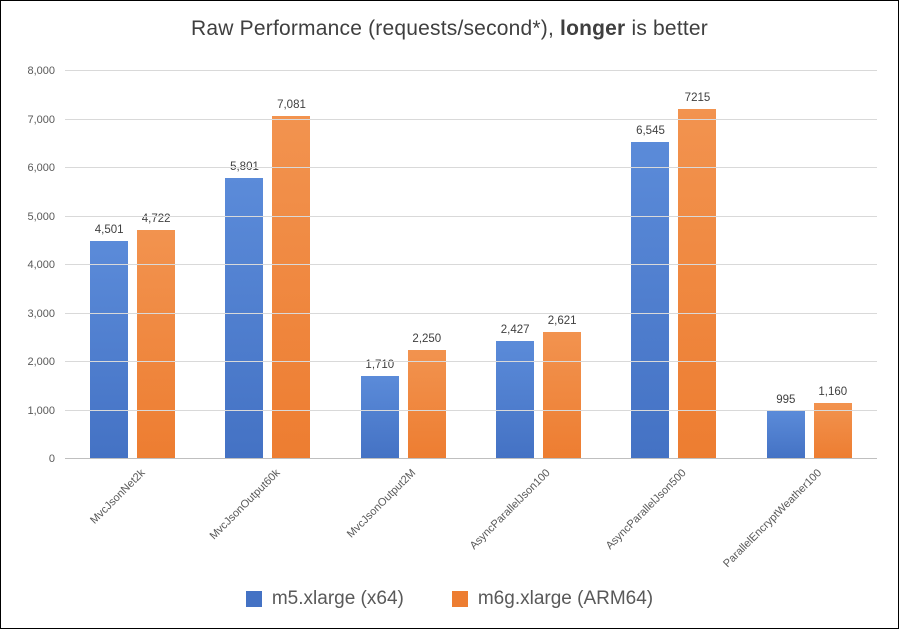  I want to click on value-label: 995, so click(786, 399).